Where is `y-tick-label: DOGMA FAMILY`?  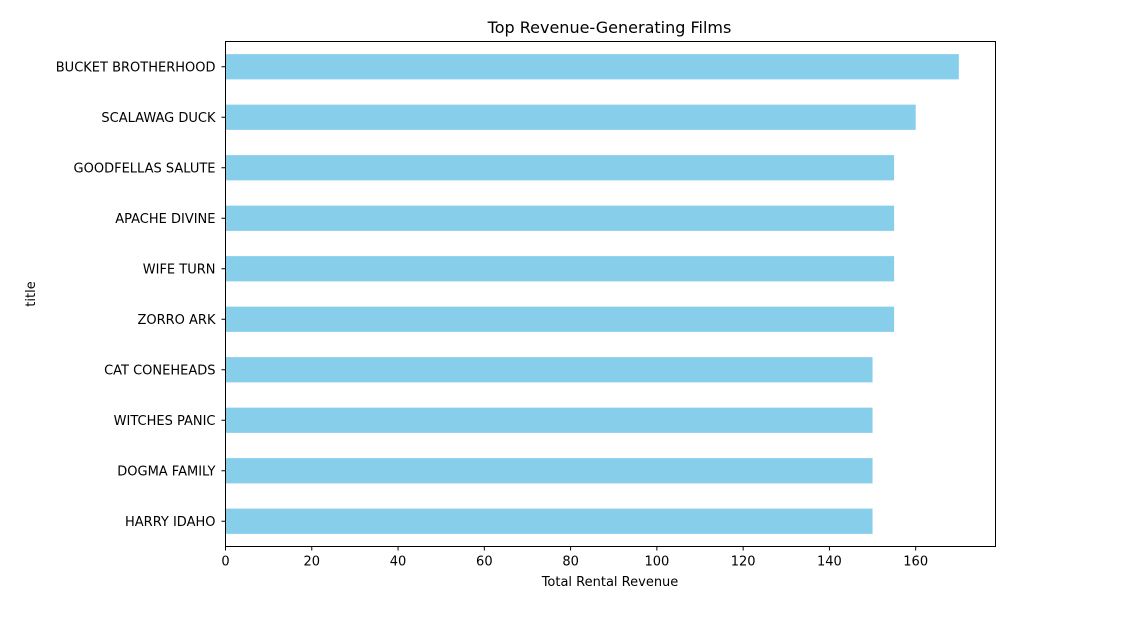 y-tick-label: DOGMA FAMILY is located at coordinates (166, 471).